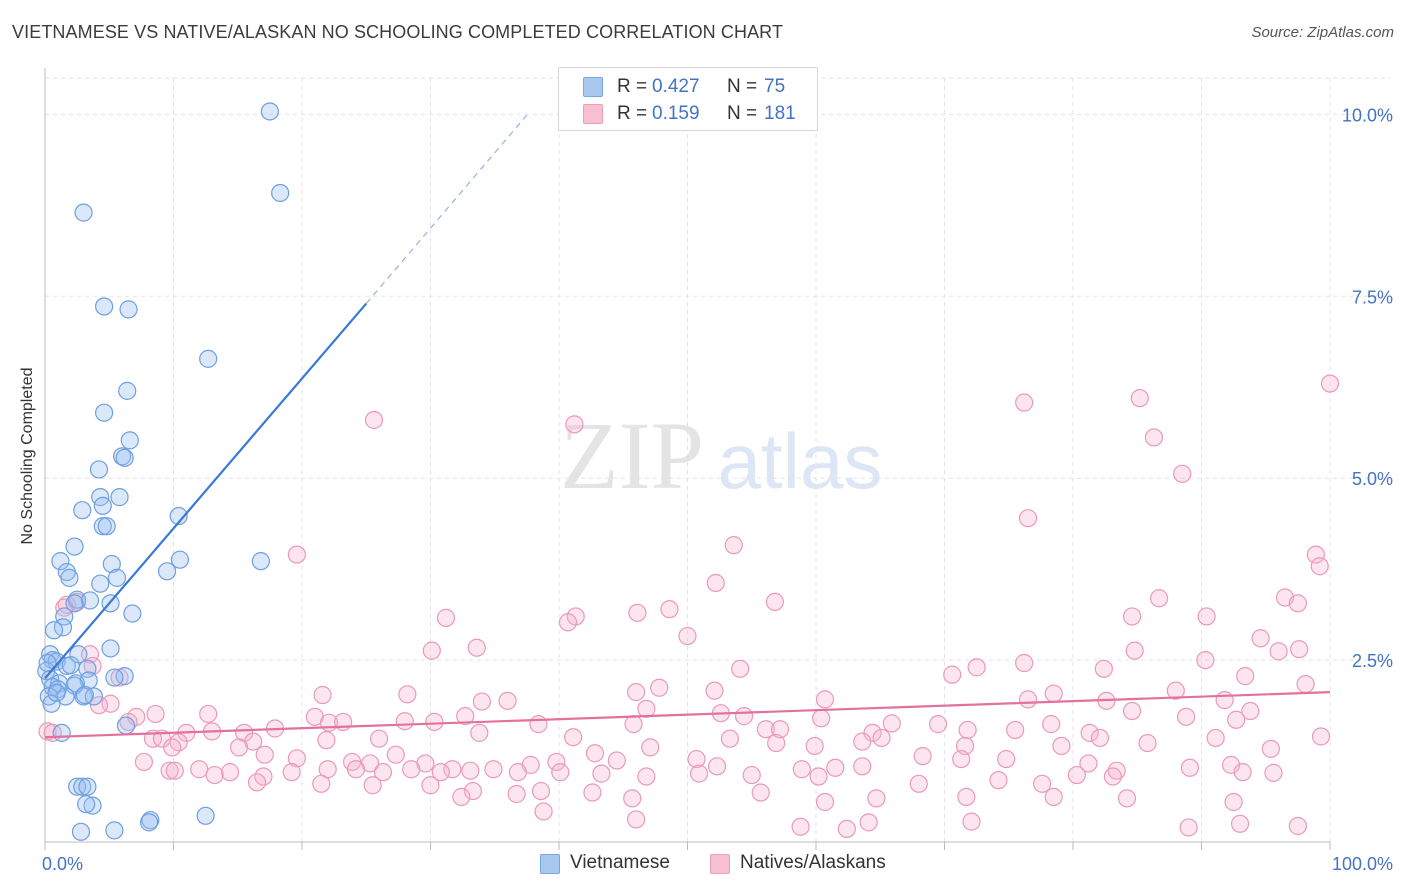 The height and width of the screenshot is (892, 1406). Describe the element at coordinates (620, 862) in the screenshot. I see `legend-label: Vietnamese` at that location.